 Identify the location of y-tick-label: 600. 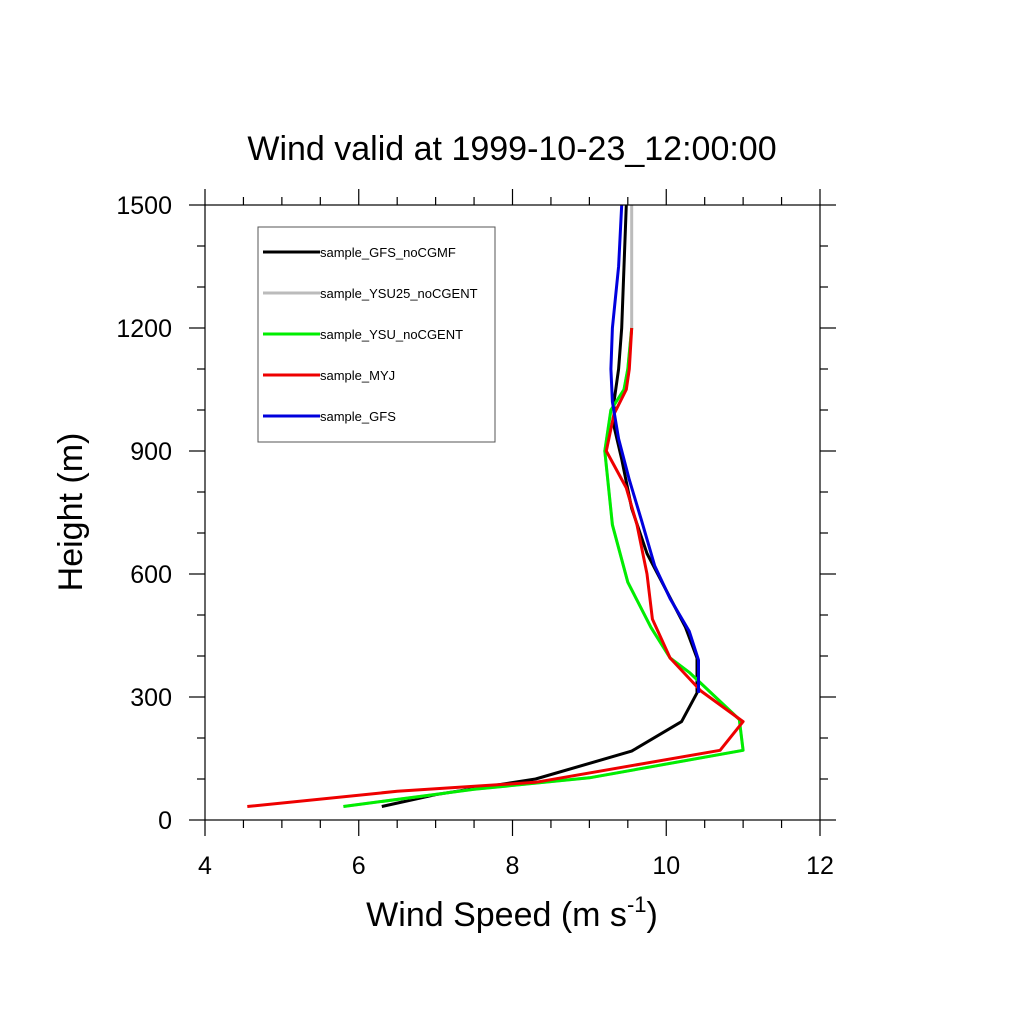
(151, 575).